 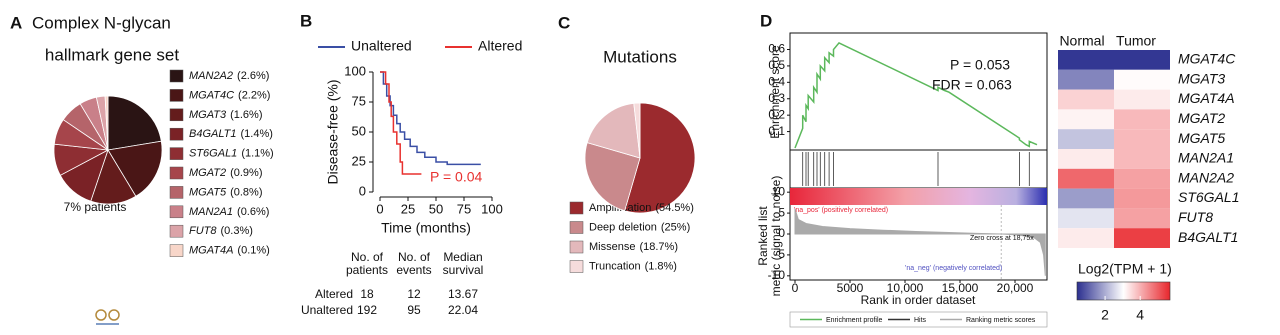 What do you see at coordinates (463, 270) in the screenshot?
I see `table-header: survival` at bounding box center [463, 270].